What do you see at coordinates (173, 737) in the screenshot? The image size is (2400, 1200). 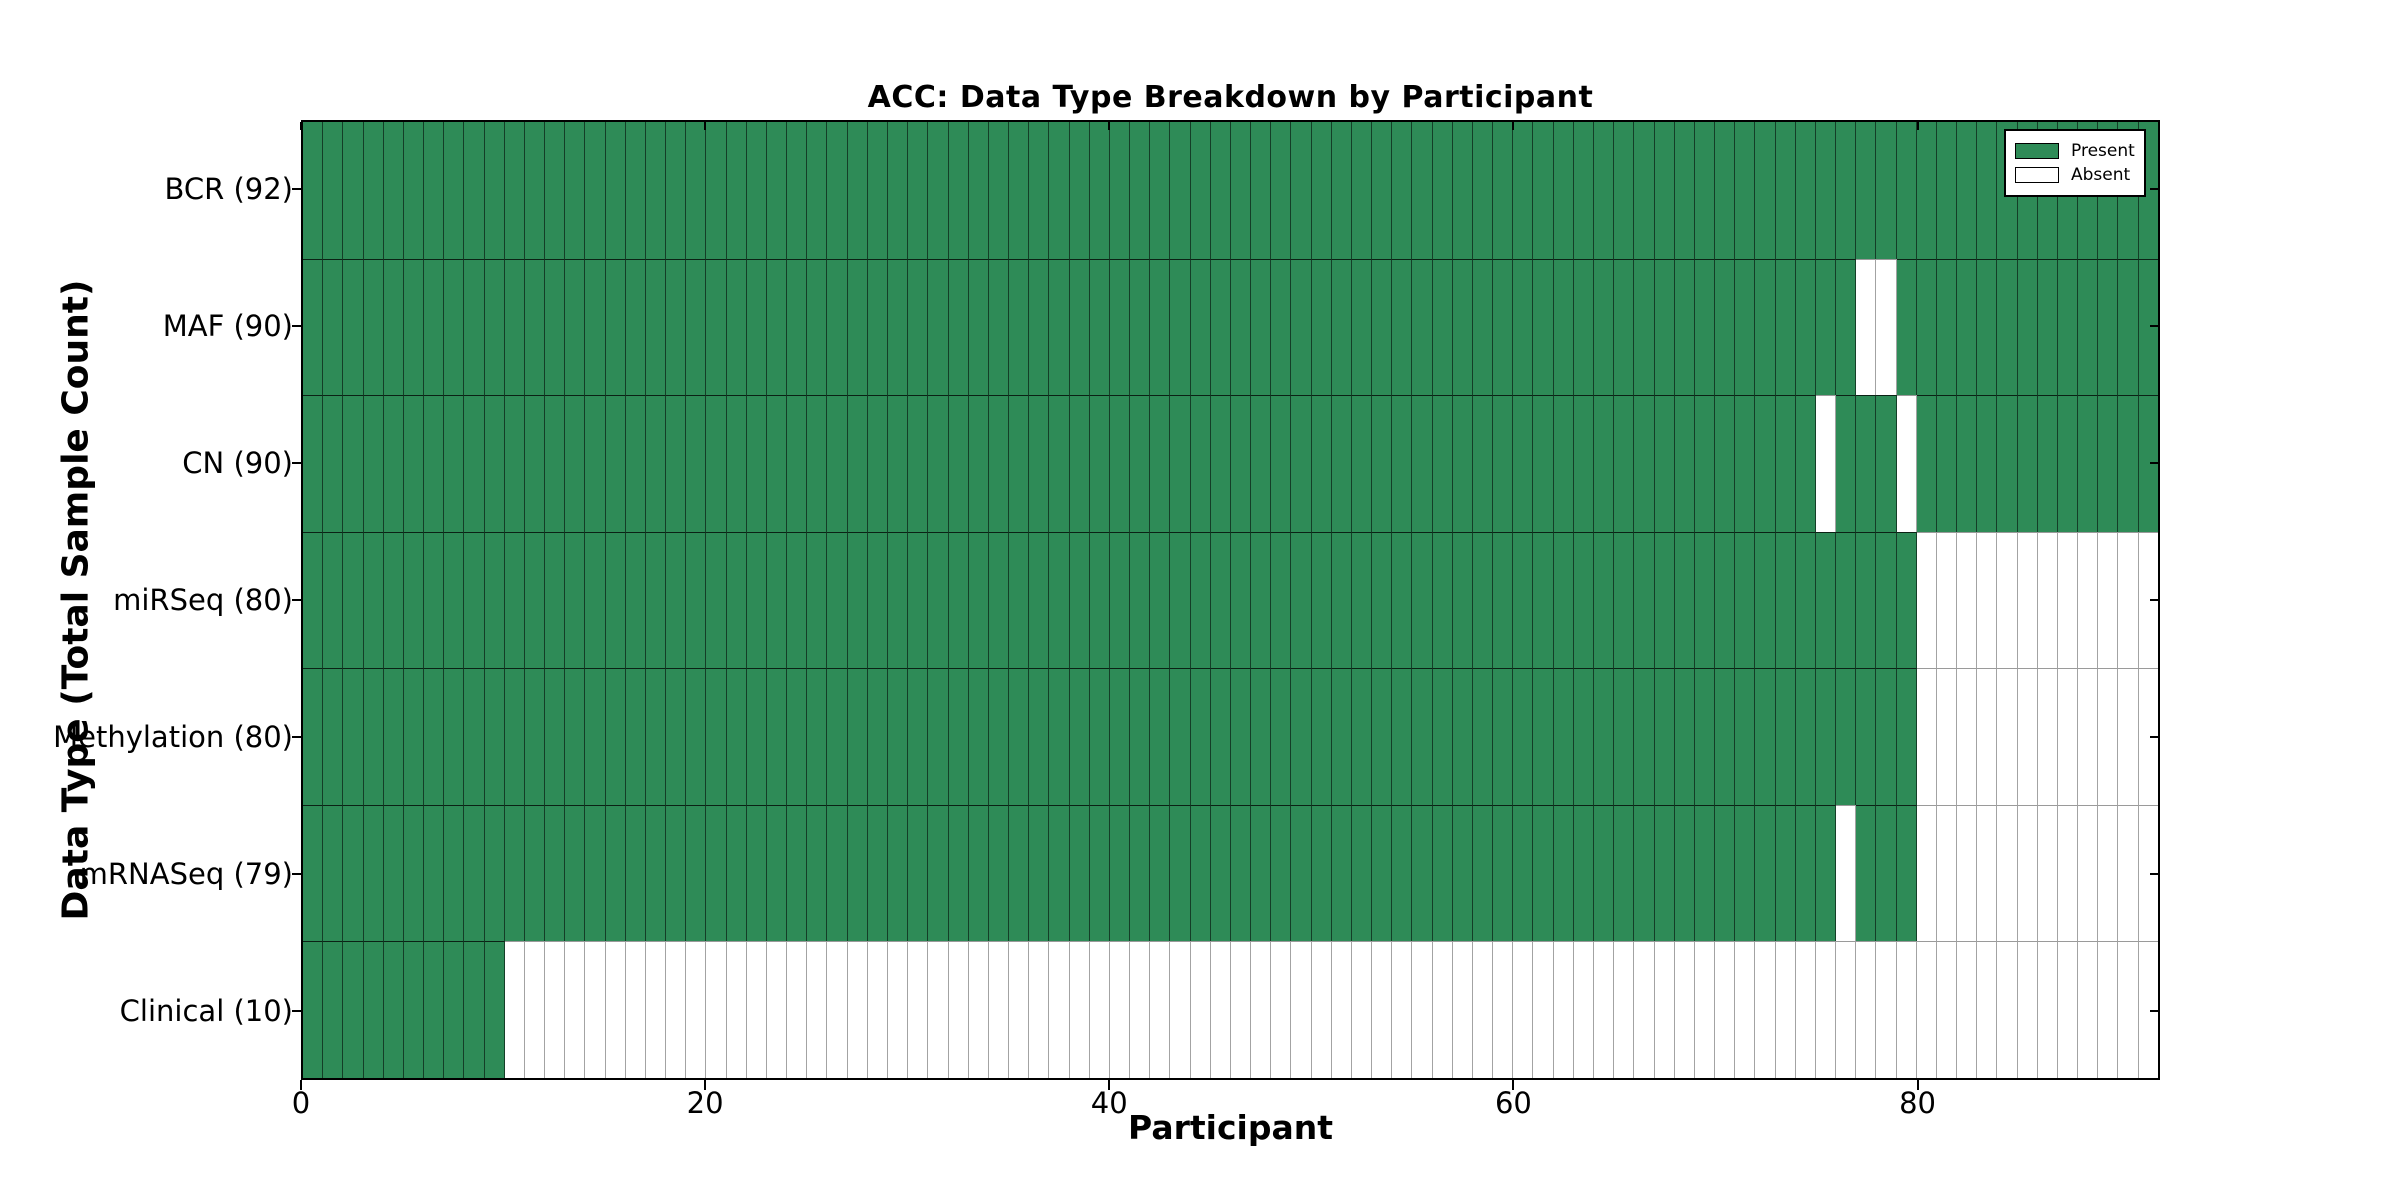 I see `y-tick-label: Methylation (80)` at bounding box center [173, 737].